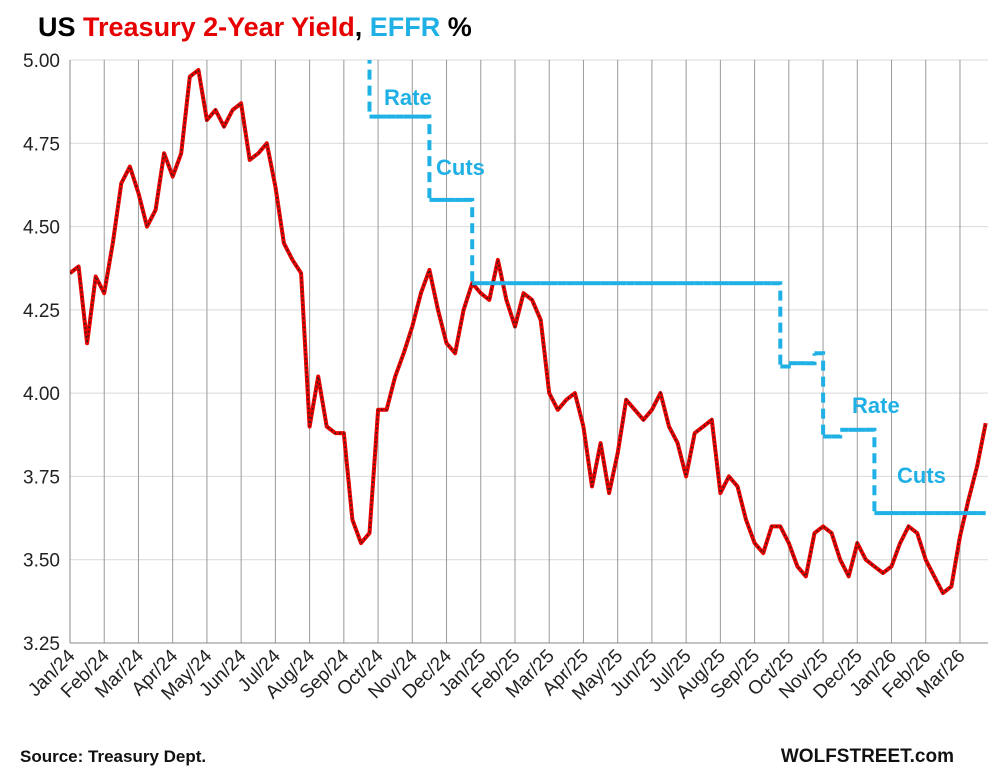 The width and height of the screenshot is (988, 773). What do you see at coordinates (456, 27) in the screenshot?
I see `title-part: %` at bounding box center [456, 27].